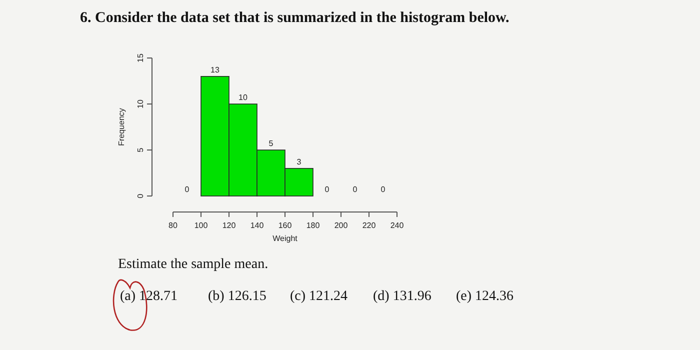  Describe the element at coordinates (243, 97) in the screenshot. I see `data-label: 10` at that location.